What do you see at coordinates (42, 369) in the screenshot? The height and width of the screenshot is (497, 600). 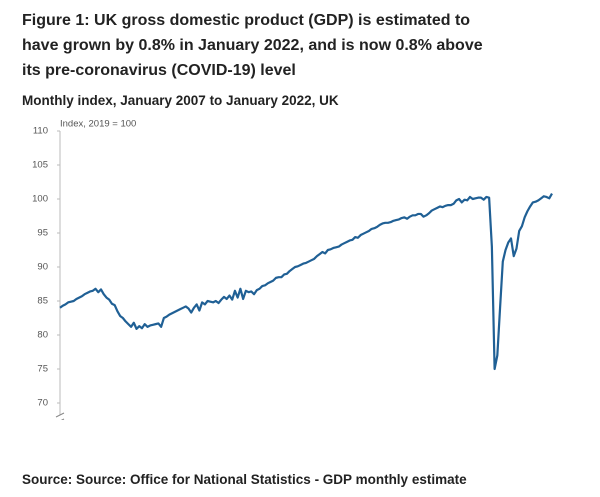 I see `y-tick-label: 75` at bounding box center [42, 369].